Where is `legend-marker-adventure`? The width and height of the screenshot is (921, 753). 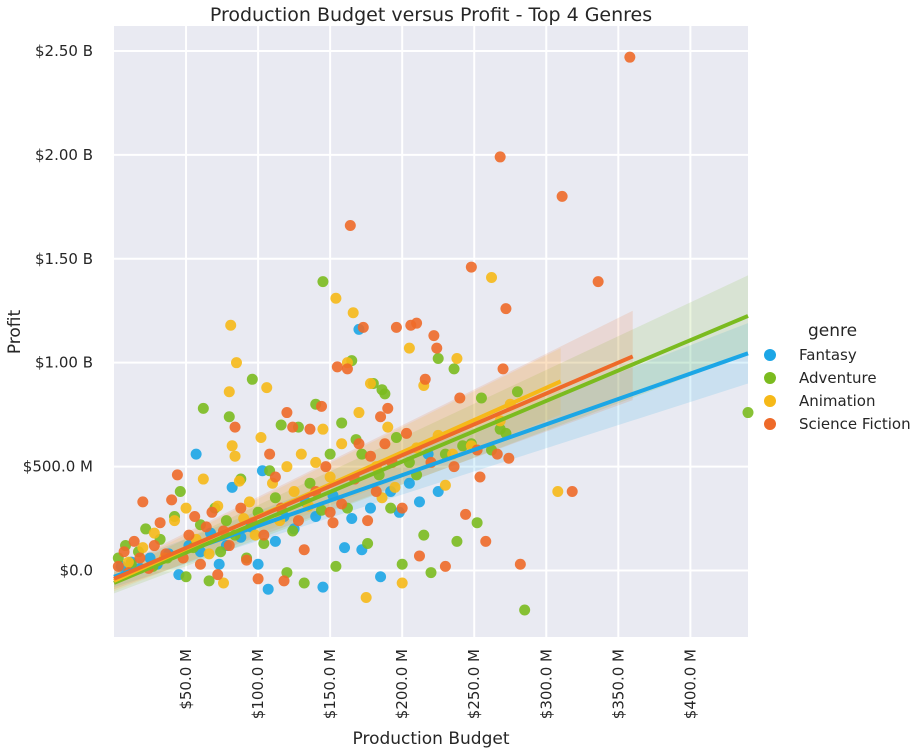
legend-marker-adventure is located at coordinates (770, 378).